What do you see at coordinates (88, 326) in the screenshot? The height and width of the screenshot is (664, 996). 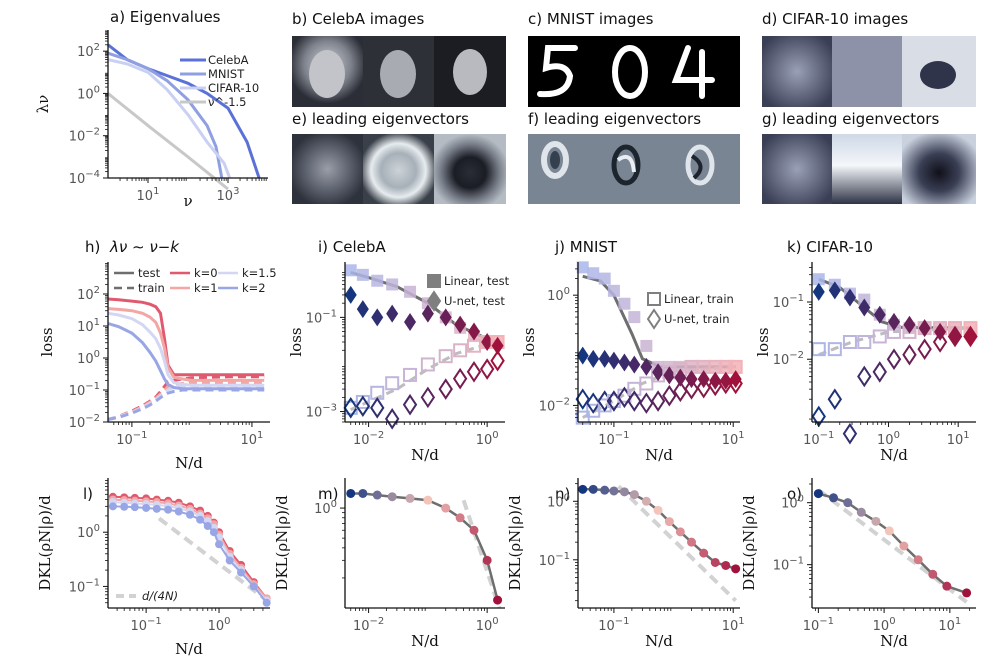 I see `y-tick-label: 10¹` at bounding box center [88, 326].